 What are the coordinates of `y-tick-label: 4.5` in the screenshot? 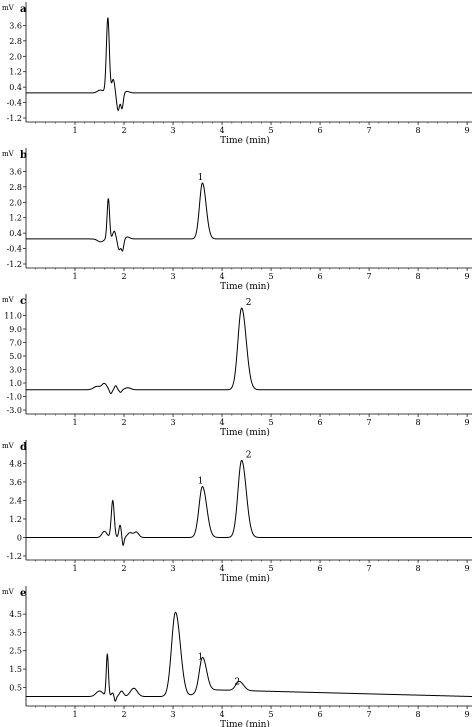 It's located at (15, 614).